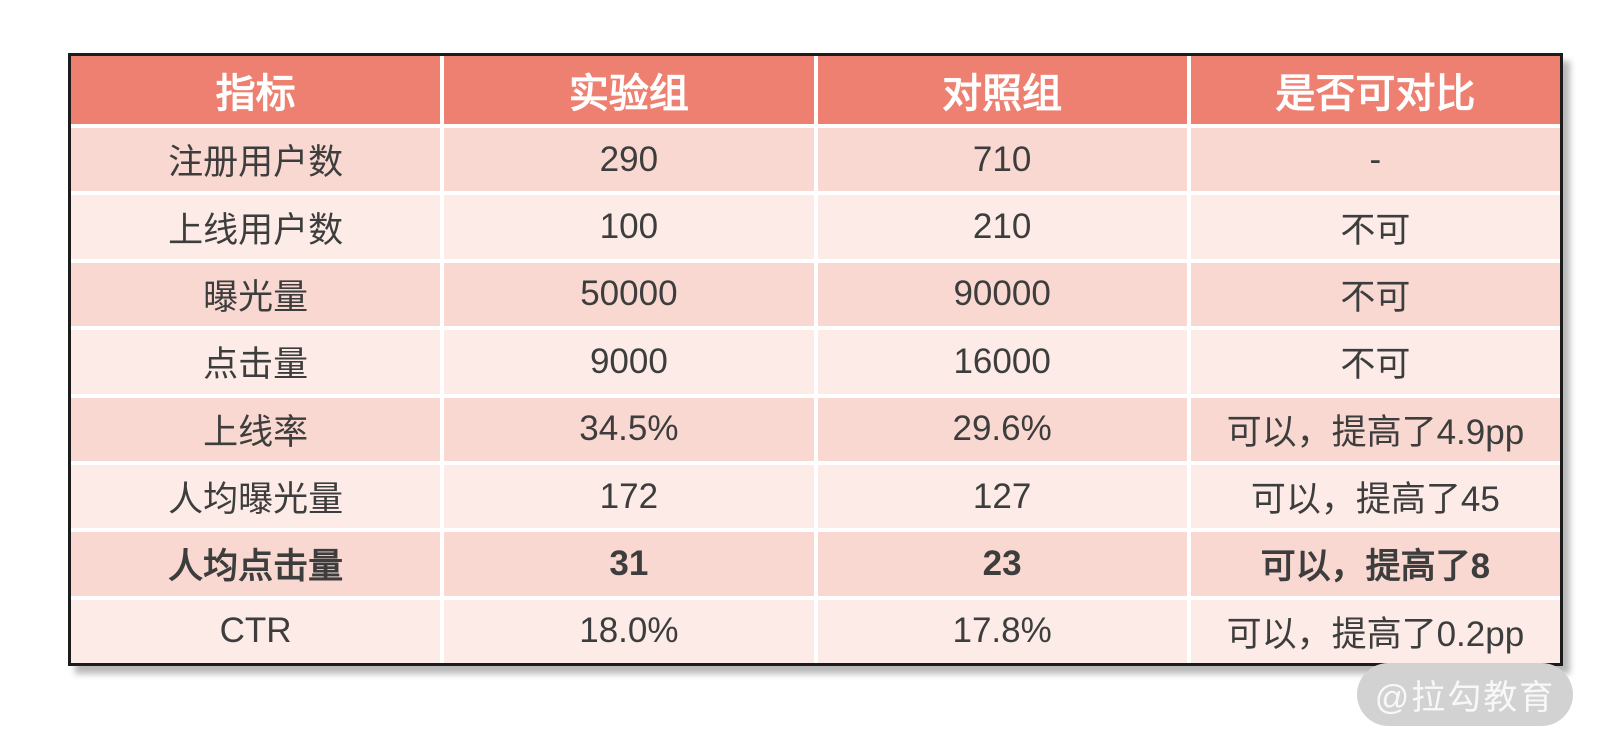 This screenshot has height=748, width=1600. What do you see at coordinates (629, 564) in the screenshot?
I see `row-6-cell-experiment-group: 31` at bounding box center [629, 564].